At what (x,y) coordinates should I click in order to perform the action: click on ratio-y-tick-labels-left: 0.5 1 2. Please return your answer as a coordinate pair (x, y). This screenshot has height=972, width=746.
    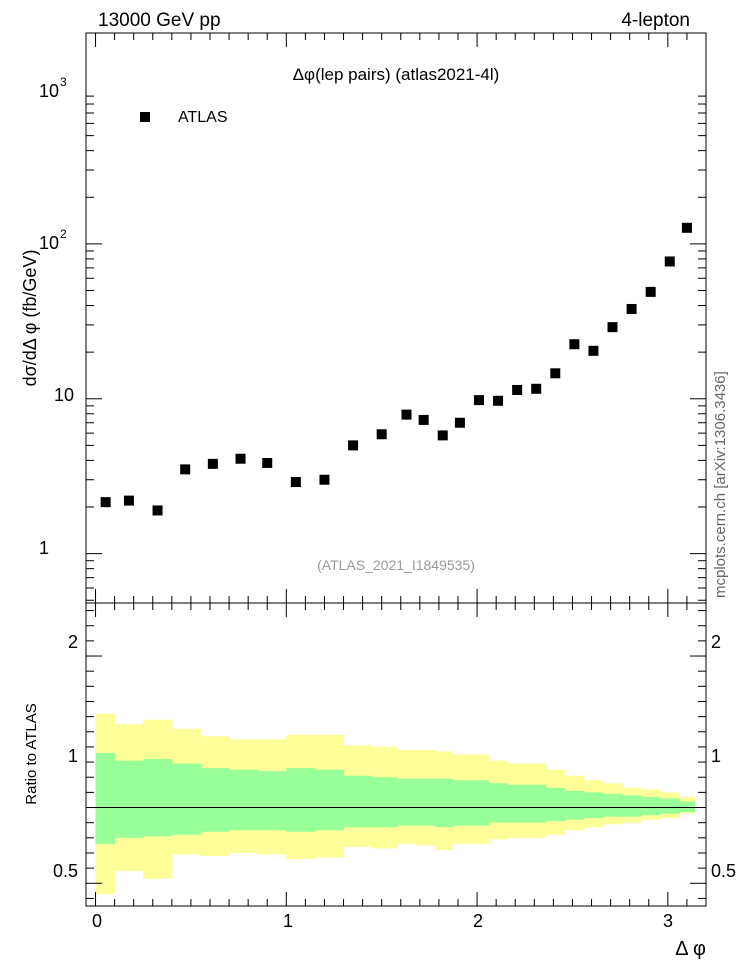
    Looking at the image, I should click on (65, 756).